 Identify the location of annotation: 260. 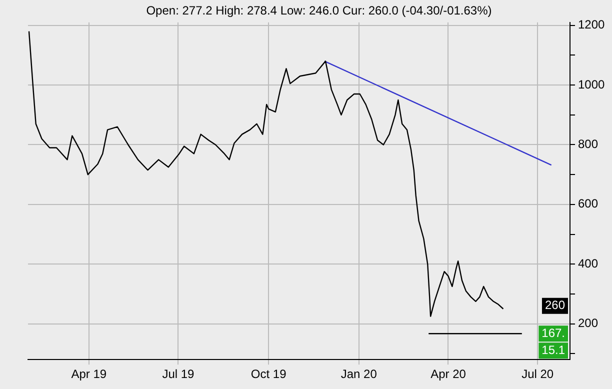
(555, 305).